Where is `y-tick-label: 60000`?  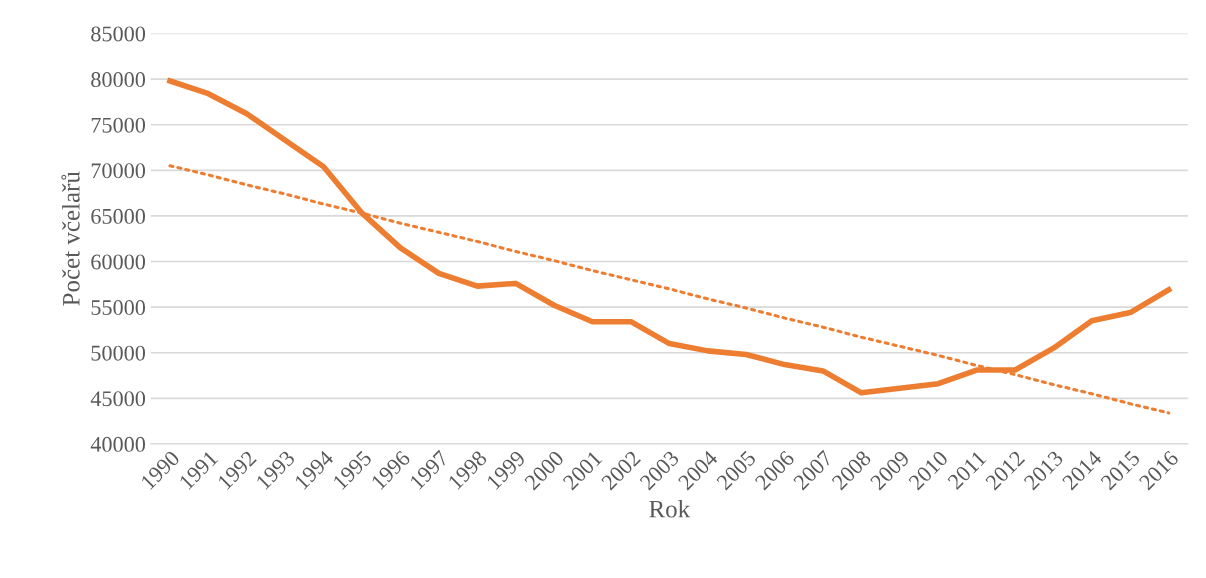 y-tick-label: 60000 is located at coordinates (118, 262).